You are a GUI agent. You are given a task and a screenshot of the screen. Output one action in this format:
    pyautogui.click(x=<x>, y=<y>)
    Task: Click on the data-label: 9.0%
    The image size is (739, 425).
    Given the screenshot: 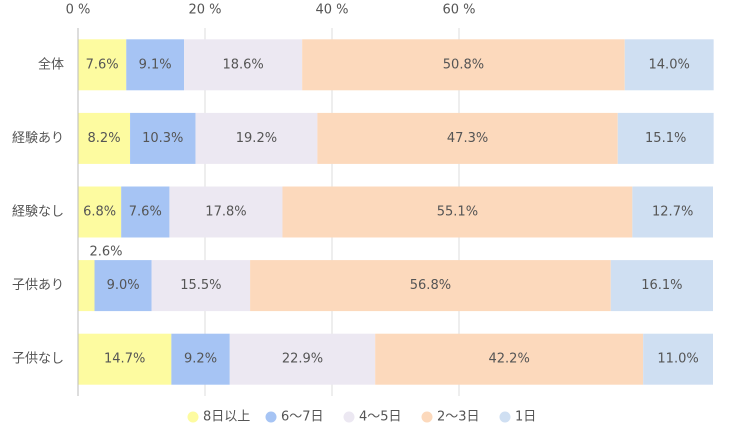 What is the action you would take?
    pyautogui.click(x=123, y=285)
    